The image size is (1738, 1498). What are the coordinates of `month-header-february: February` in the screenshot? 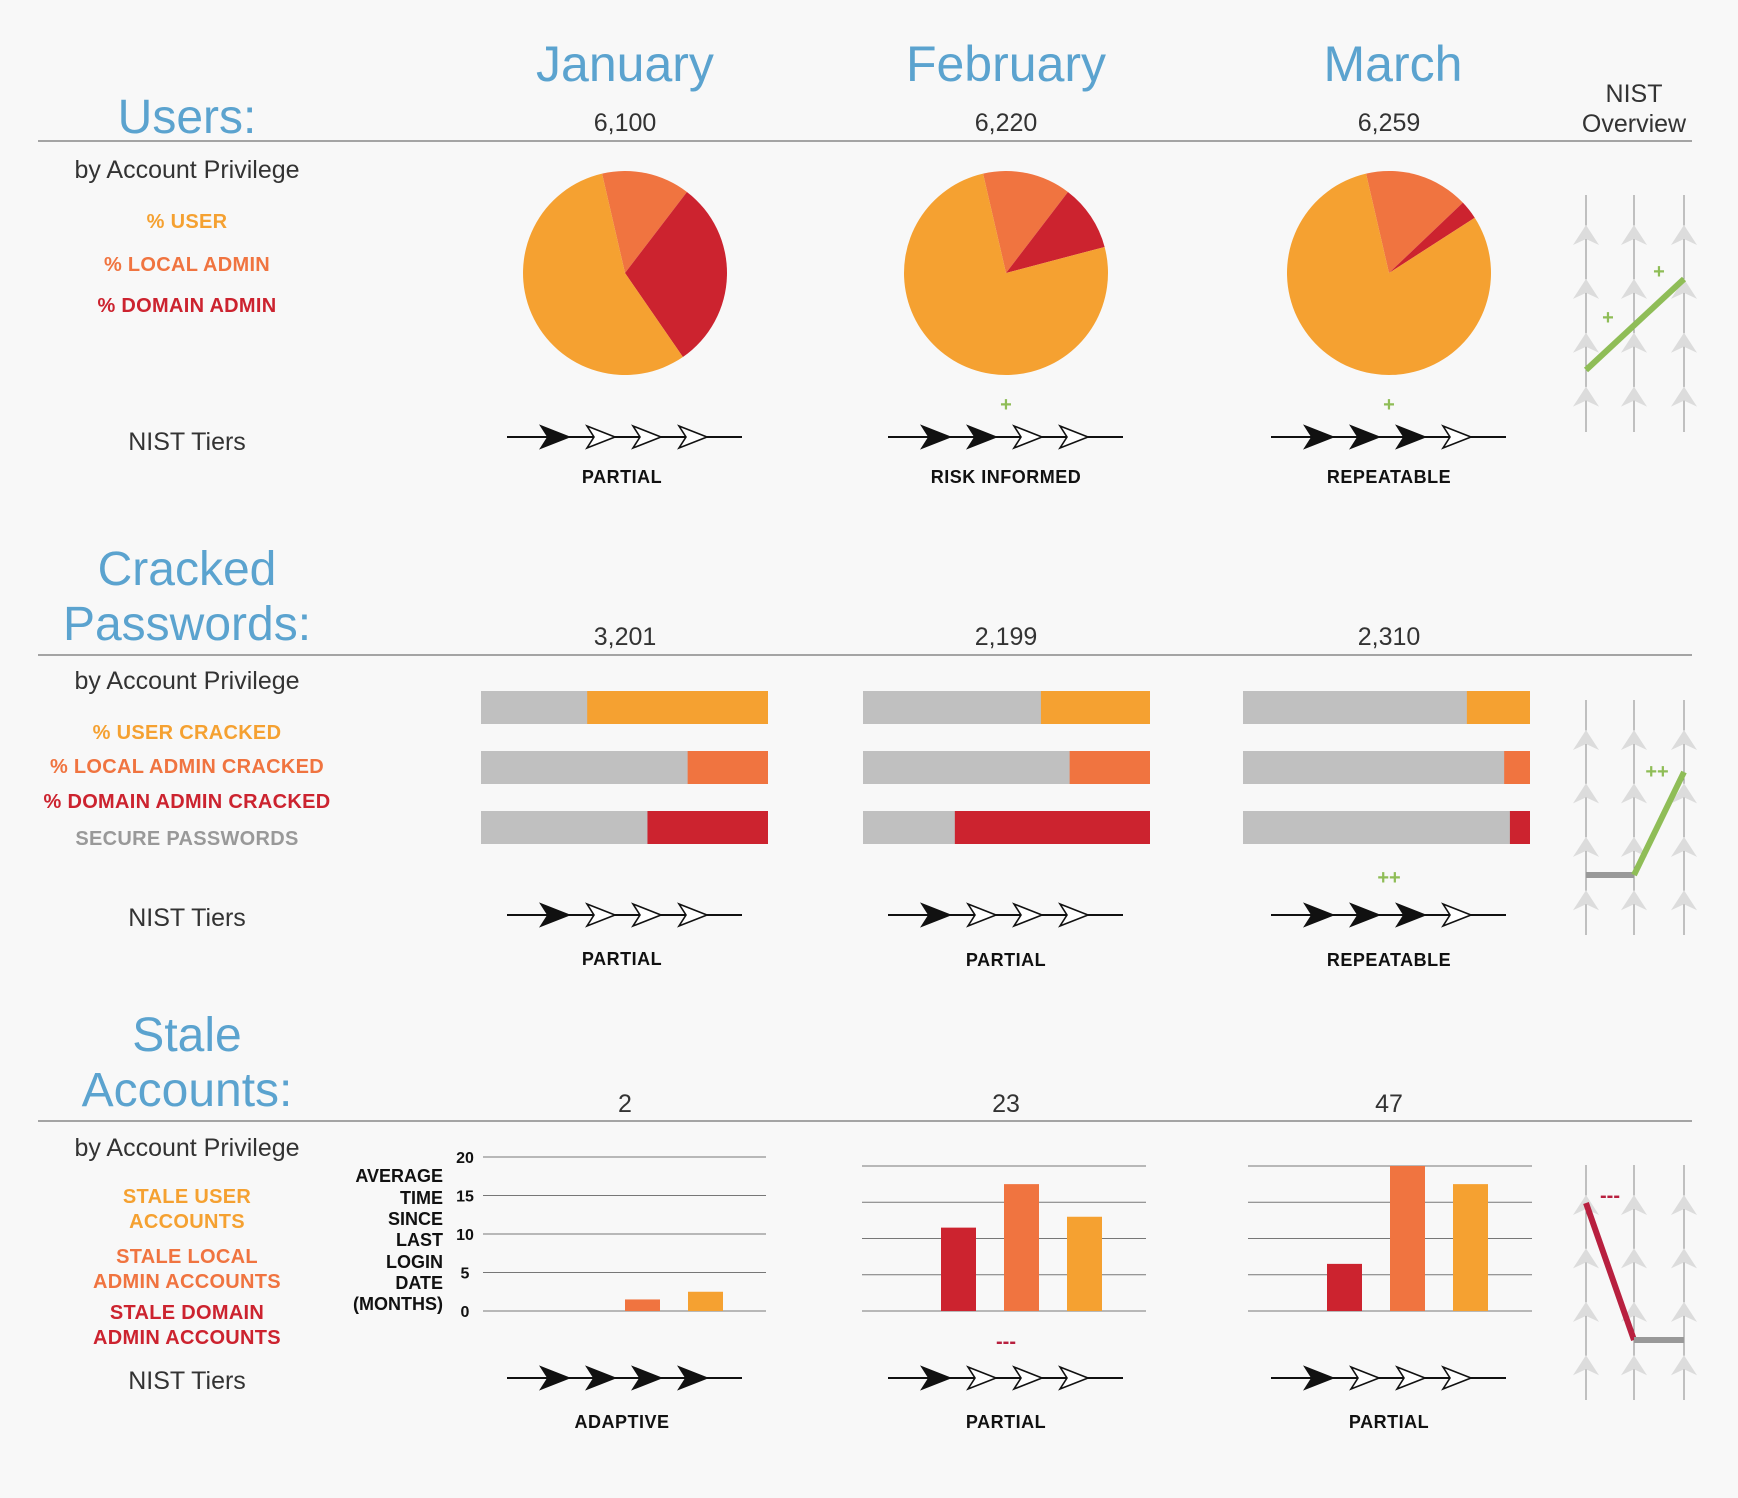 It's located at (1006, 64).